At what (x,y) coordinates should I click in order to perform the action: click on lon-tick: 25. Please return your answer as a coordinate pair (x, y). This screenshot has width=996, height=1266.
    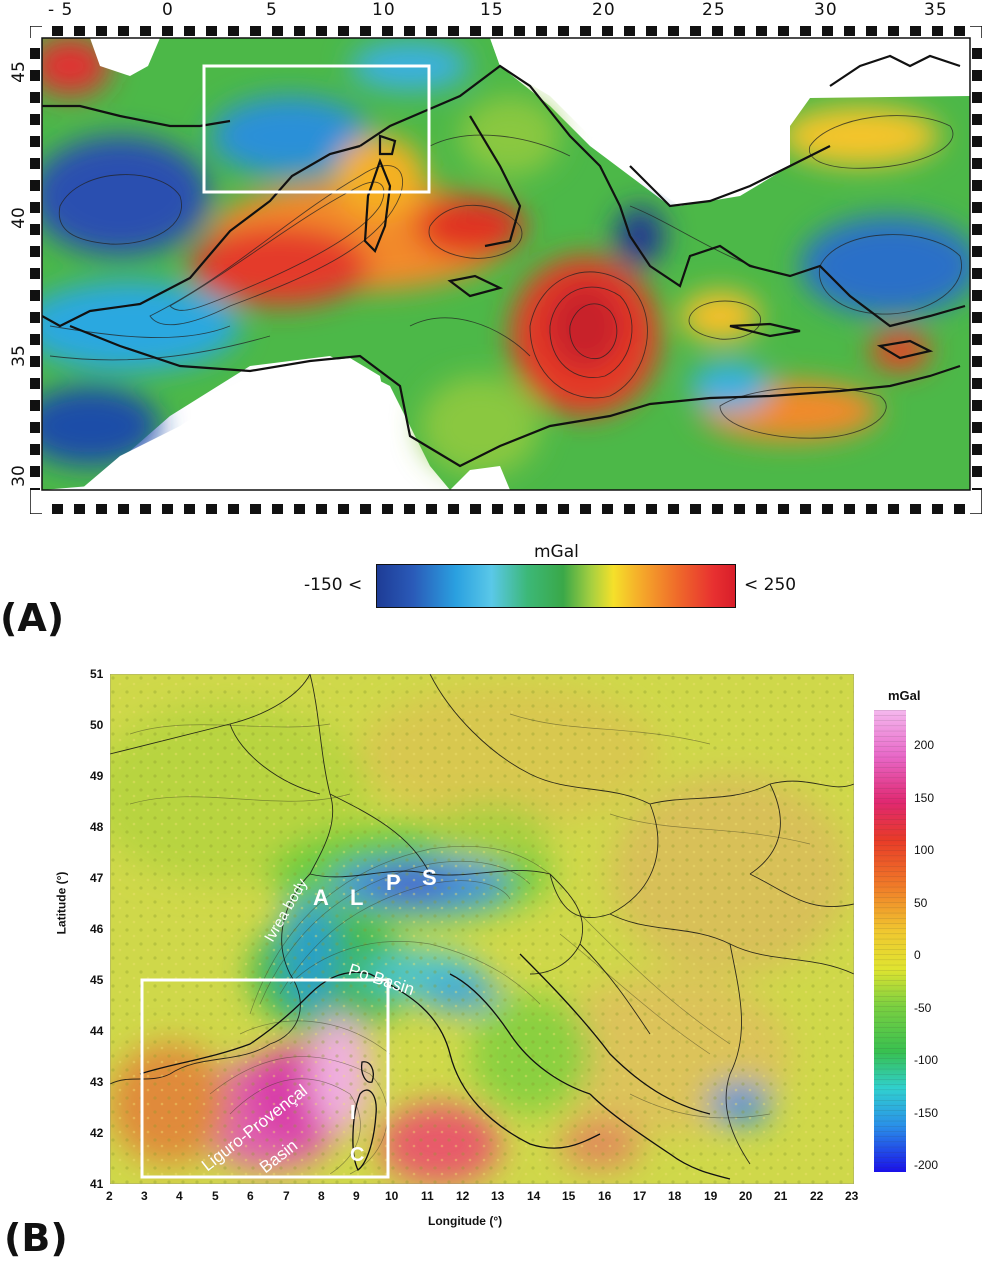
    Looking at the image, I should click on (714, 10).